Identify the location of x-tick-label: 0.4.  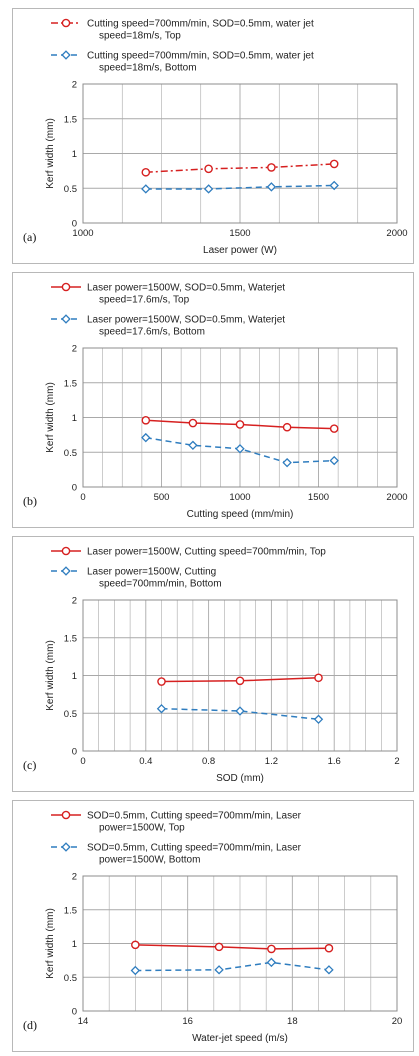
(145, 761).